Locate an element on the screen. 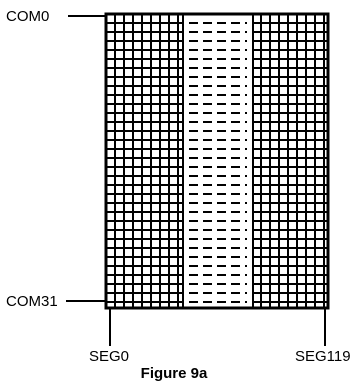  seg0-label: SEG0 is located at coordinates (109, 356).